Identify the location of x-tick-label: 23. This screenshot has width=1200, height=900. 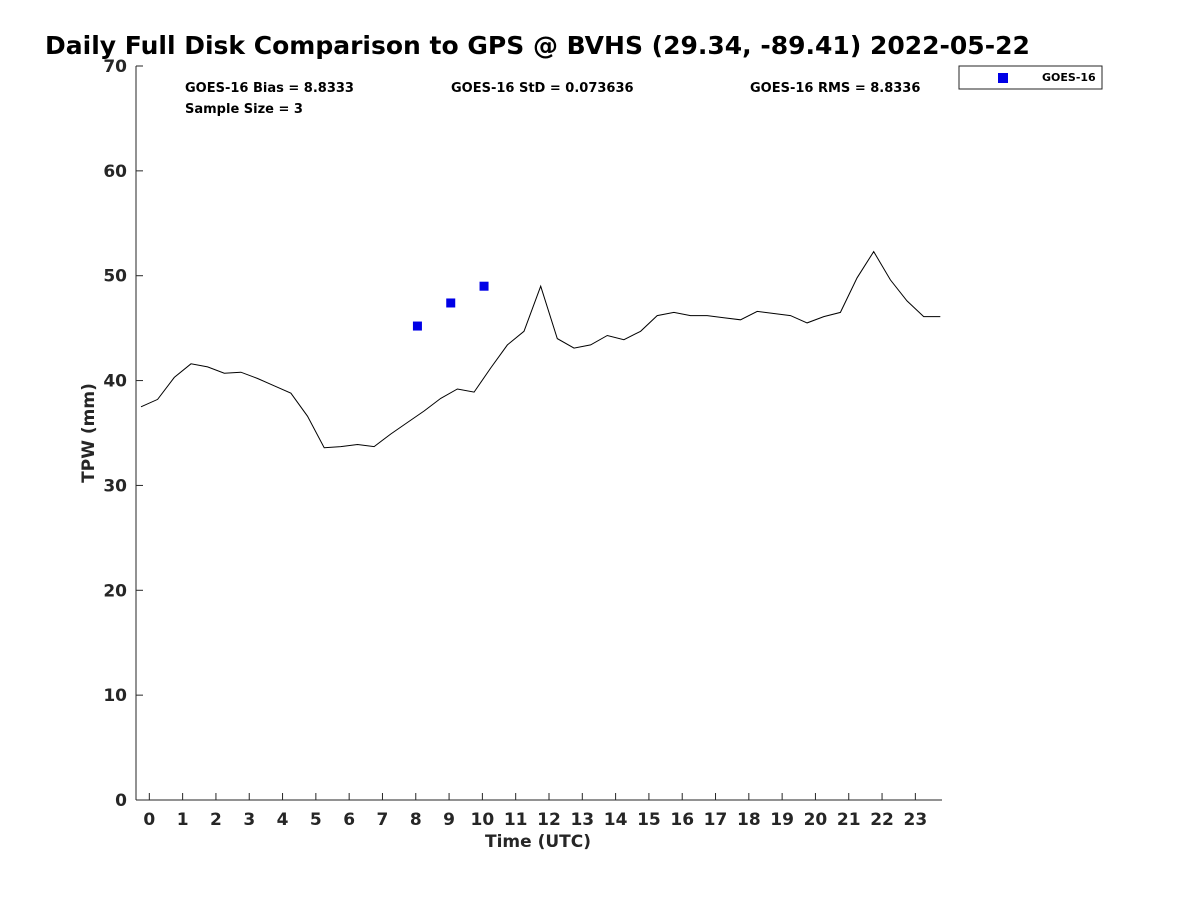
(916, 820).